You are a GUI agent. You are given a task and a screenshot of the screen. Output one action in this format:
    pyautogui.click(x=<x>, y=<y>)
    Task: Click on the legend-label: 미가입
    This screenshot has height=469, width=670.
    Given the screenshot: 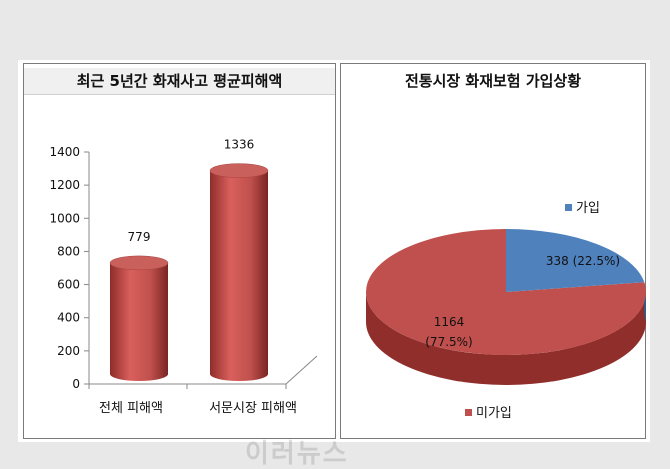 What is the action you would take?
    pyautogui.click(x=494, y=413)
    